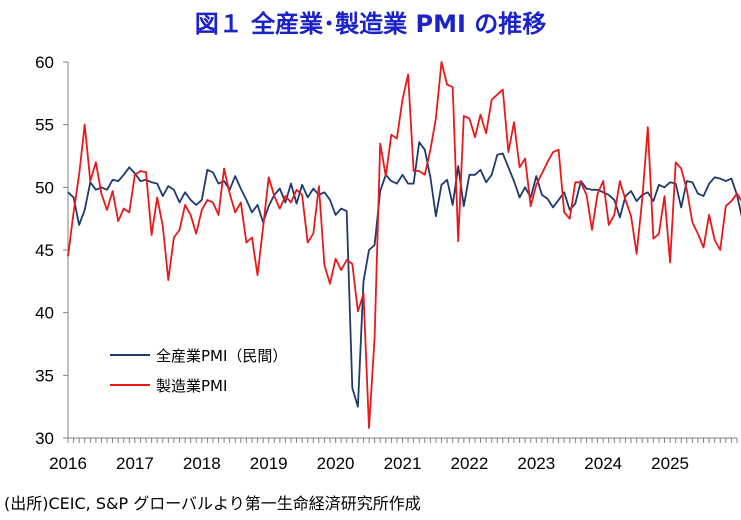 The width and height of the screenshot is (741, 520). I want to click on x-axis-ticks: 2016 2017 2018 2019 2020 2021 2022 2023 2024 2025, so click(393, 455).